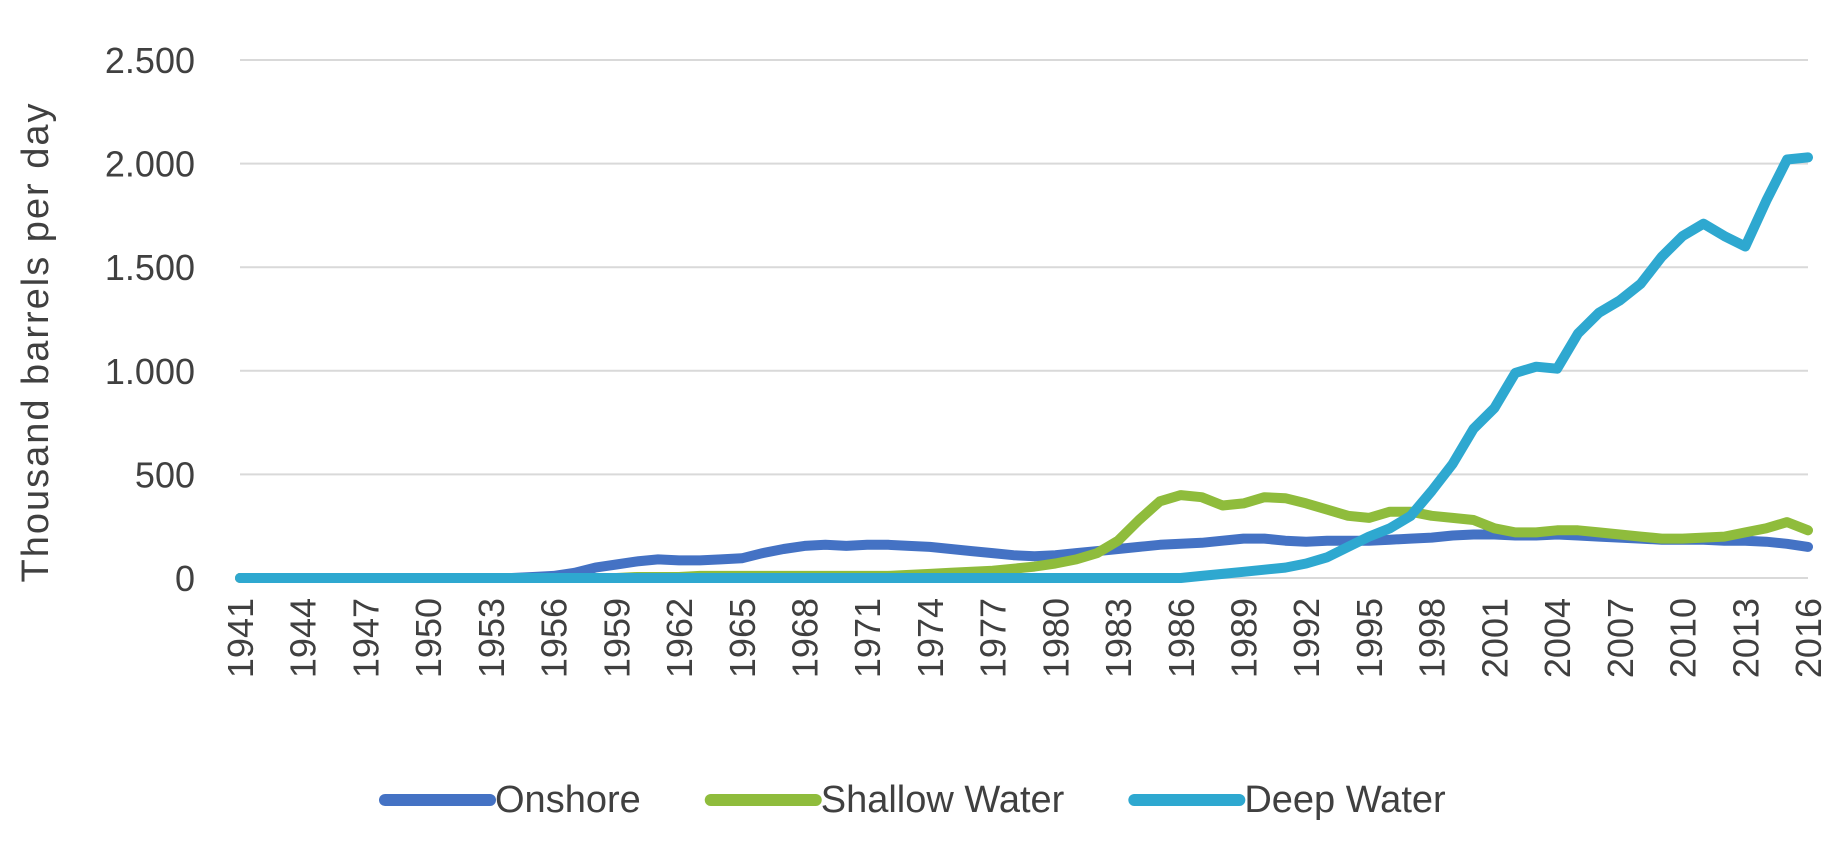  Describe the element at coordinates (930, 638) in the screenshot. I see `x-tick-label: 1974` at that location.